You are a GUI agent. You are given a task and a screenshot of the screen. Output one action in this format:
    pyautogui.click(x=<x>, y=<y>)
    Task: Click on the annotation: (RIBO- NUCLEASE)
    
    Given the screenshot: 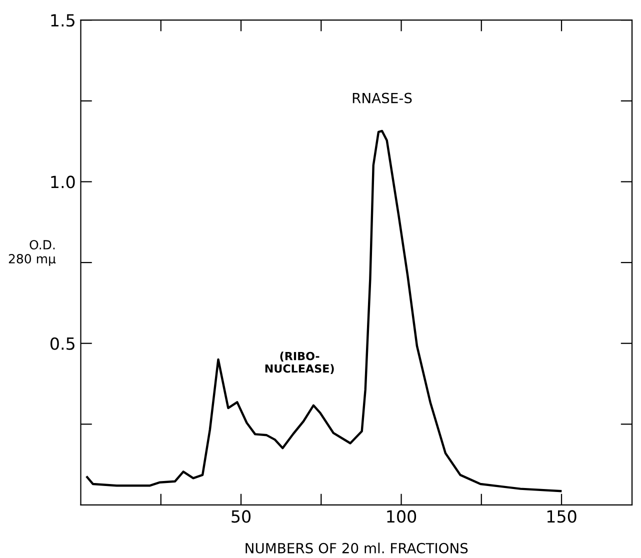 What is the action you would take?
    pyautogui.click(x=299, y=363)
    